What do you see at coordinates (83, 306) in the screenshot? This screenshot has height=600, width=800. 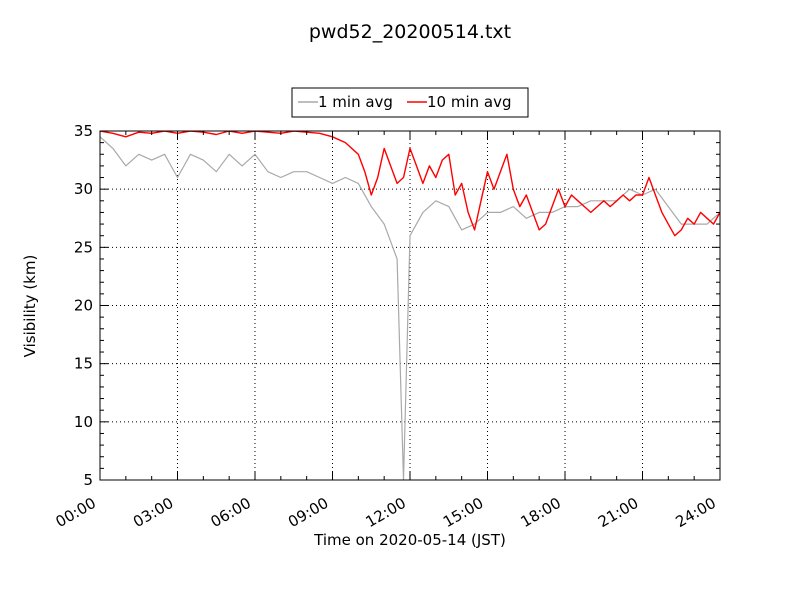 I see `y-tick-label: 20` at bounding box center [83, 306].